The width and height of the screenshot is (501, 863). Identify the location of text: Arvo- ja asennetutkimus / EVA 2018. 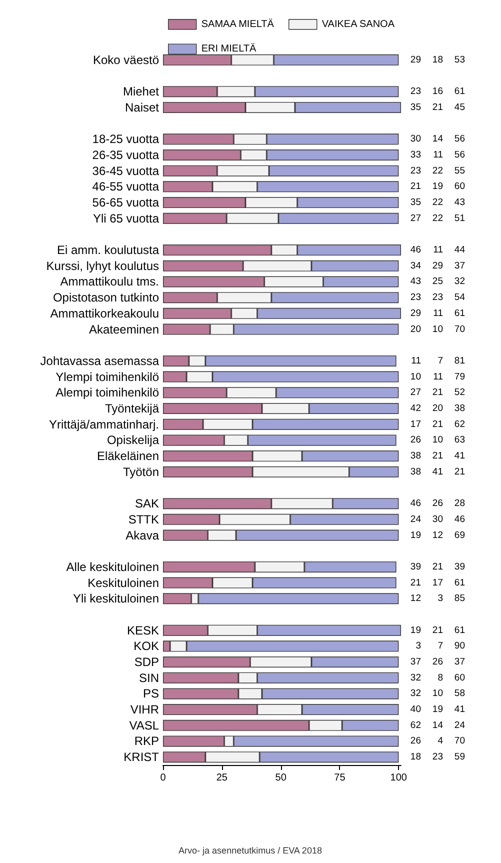
(250, 851).